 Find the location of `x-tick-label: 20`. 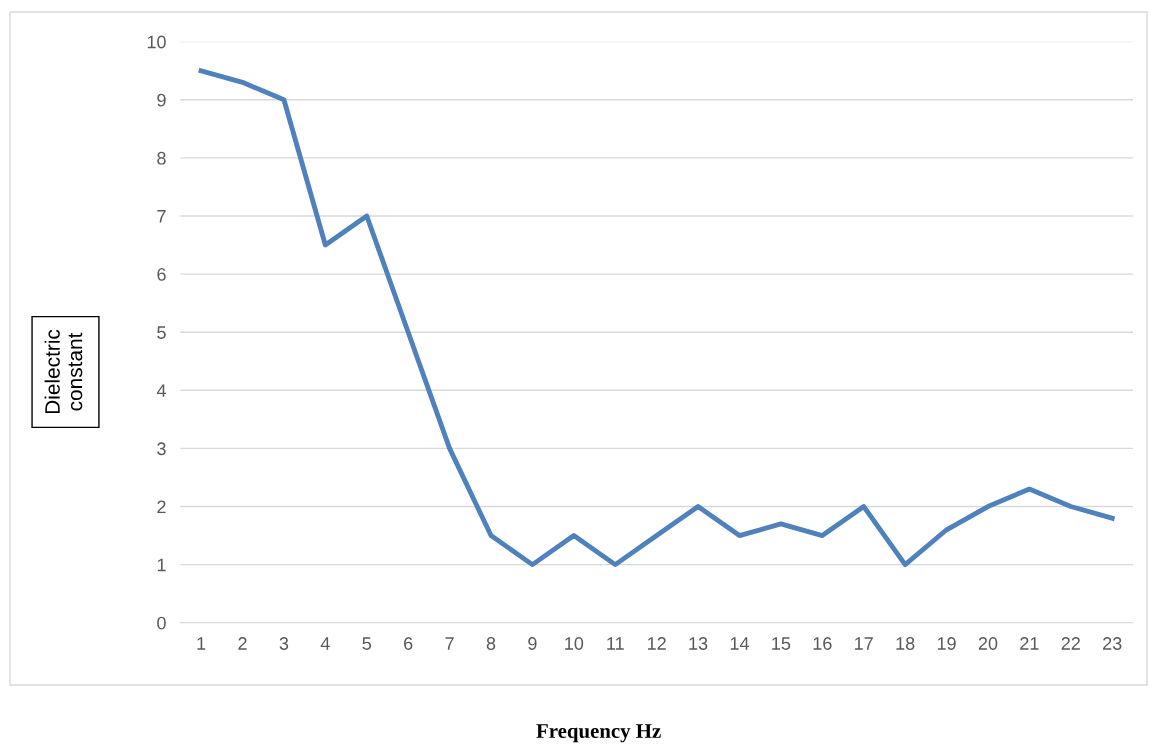

x-tick-label: 20 is located at coordinates (988, 643).